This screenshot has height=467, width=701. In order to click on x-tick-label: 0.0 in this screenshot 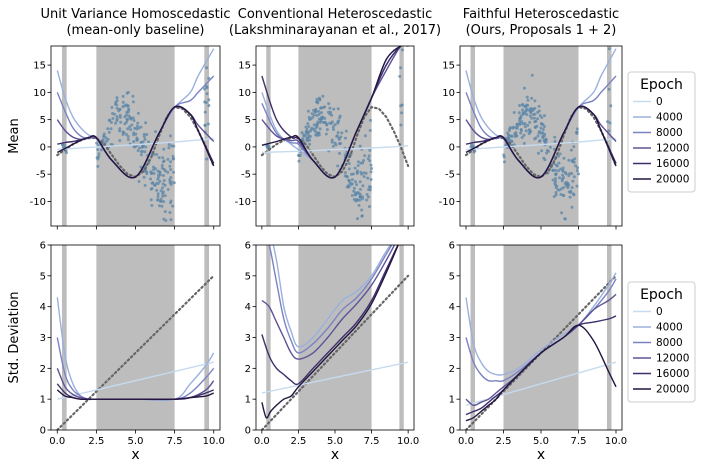, I will do `click(262, 441)`.